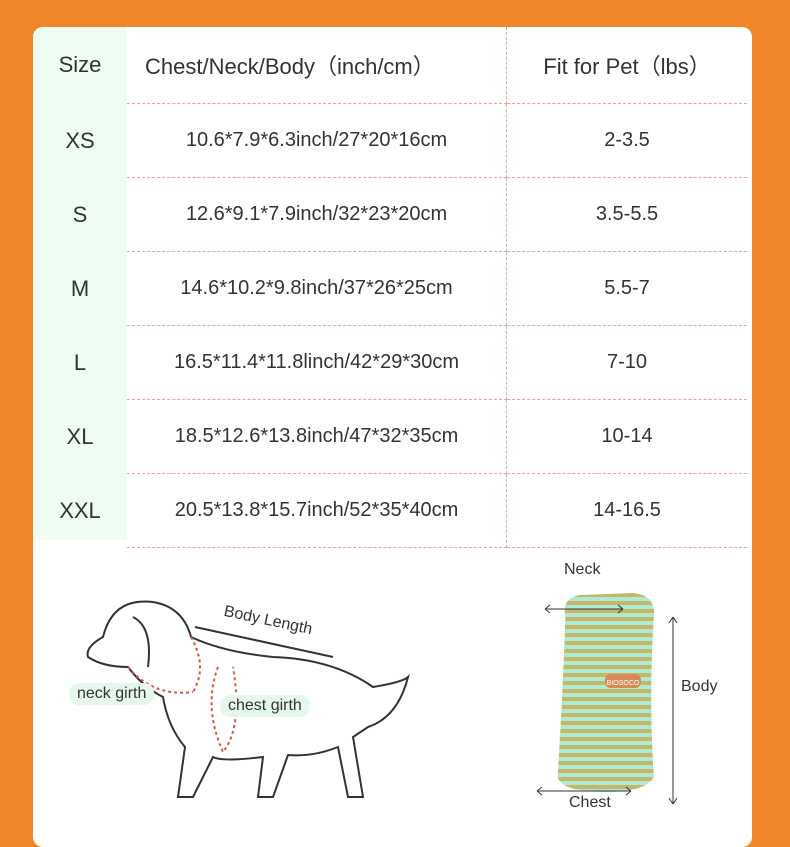  I want to click on garment-illustration: BIOSOCO, so click(611, 699).